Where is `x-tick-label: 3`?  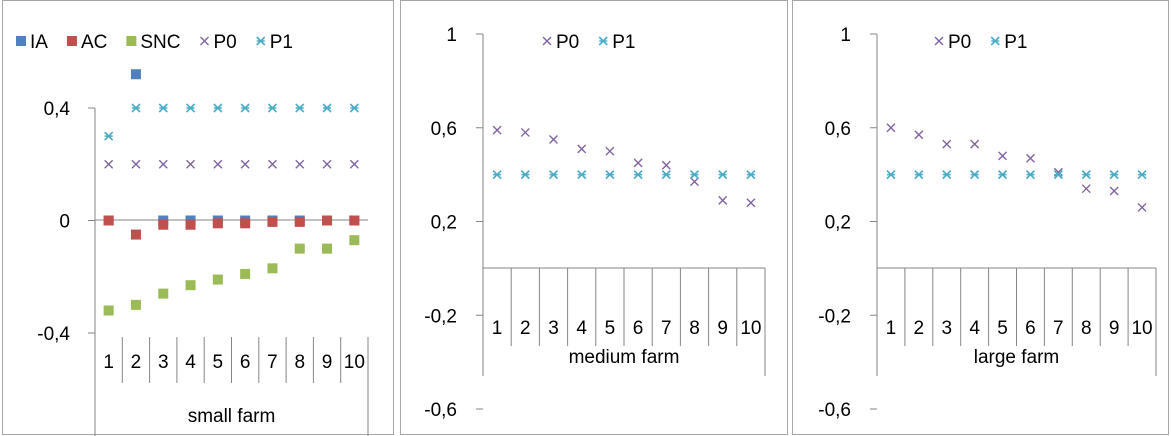
x-tick-label: 3 is located at coordinates (553, 328).